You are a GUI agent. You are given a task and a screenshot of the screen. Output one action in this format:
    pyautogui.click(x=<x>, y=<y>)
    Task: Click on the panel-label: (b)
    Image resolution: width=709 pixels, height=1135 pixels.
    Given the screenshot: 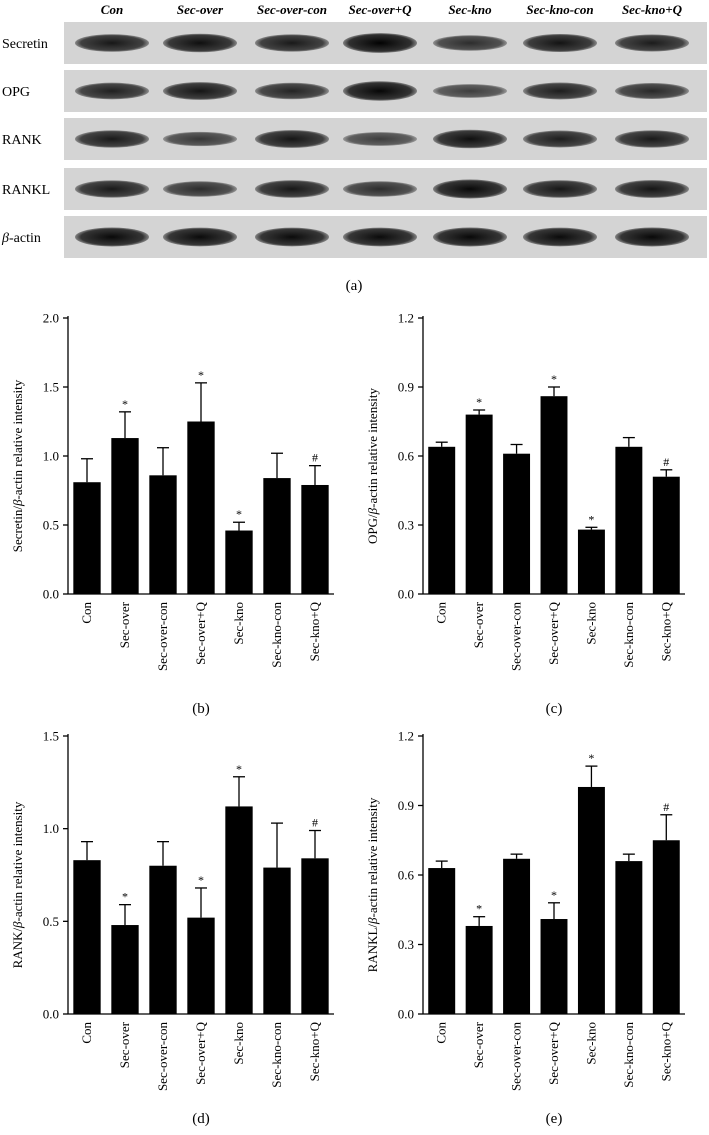 What is the action you would take?
    pyautogui.click(x=201, y=709)
    